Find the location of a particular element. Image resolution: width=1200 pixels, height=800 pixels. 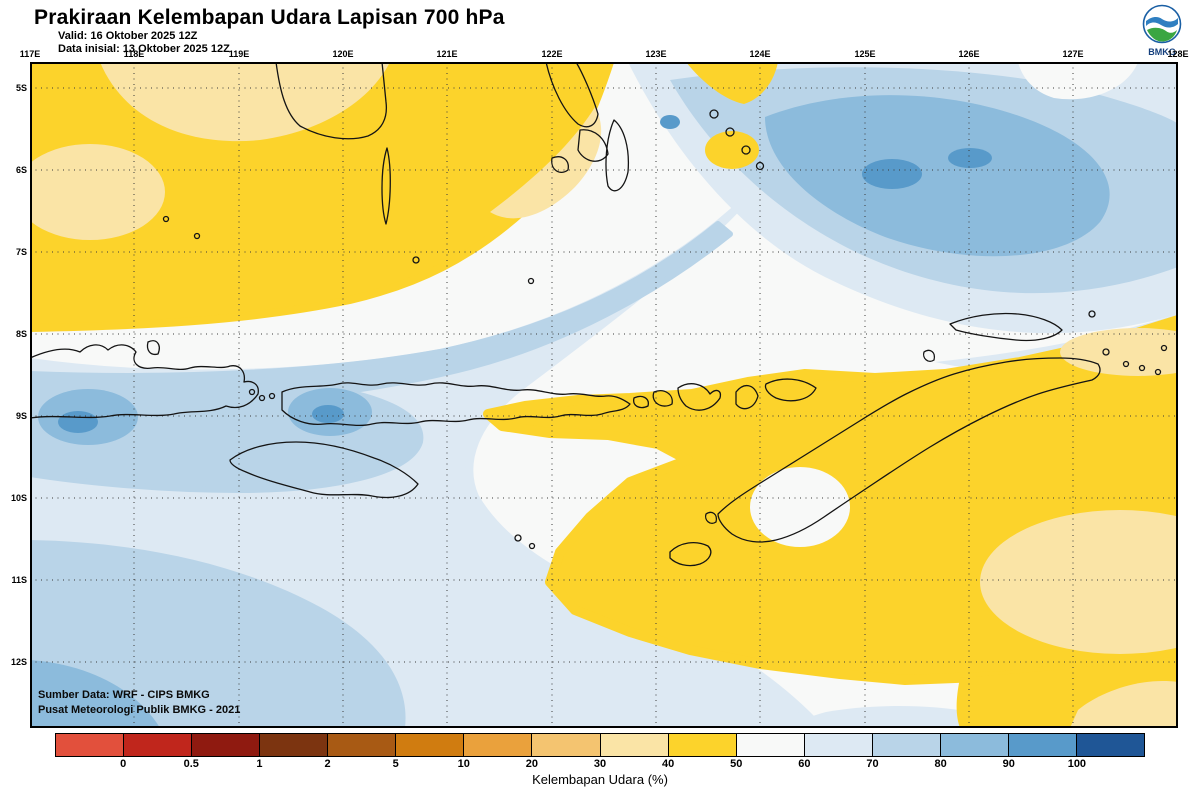

lat-label: 10S is located at coordinates (18, 498).